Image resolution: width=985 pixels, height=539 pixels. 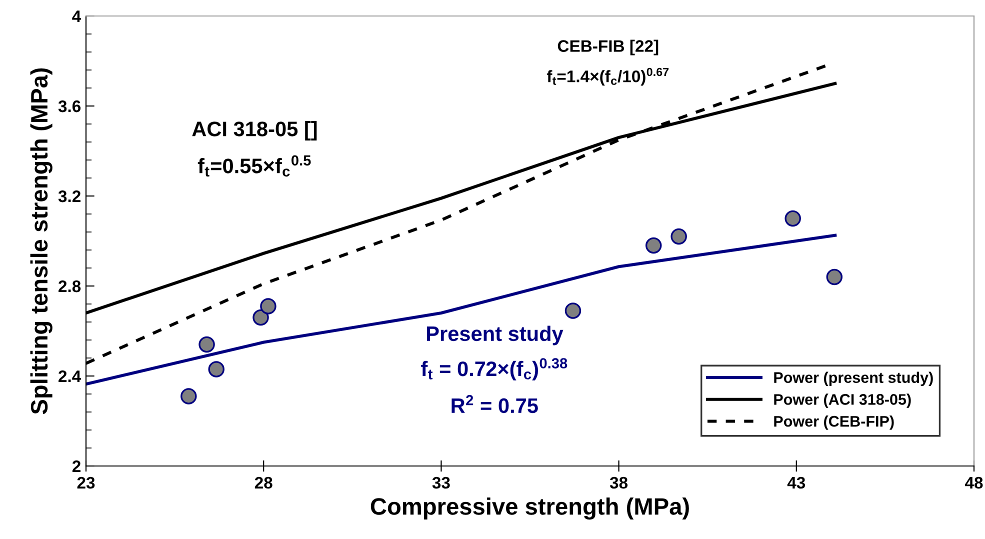 What do you see at coordinates (842, 401) in the screenshot?
I see `legend-label: Power (ACI 318-05)` at bounding box center [842, 401].